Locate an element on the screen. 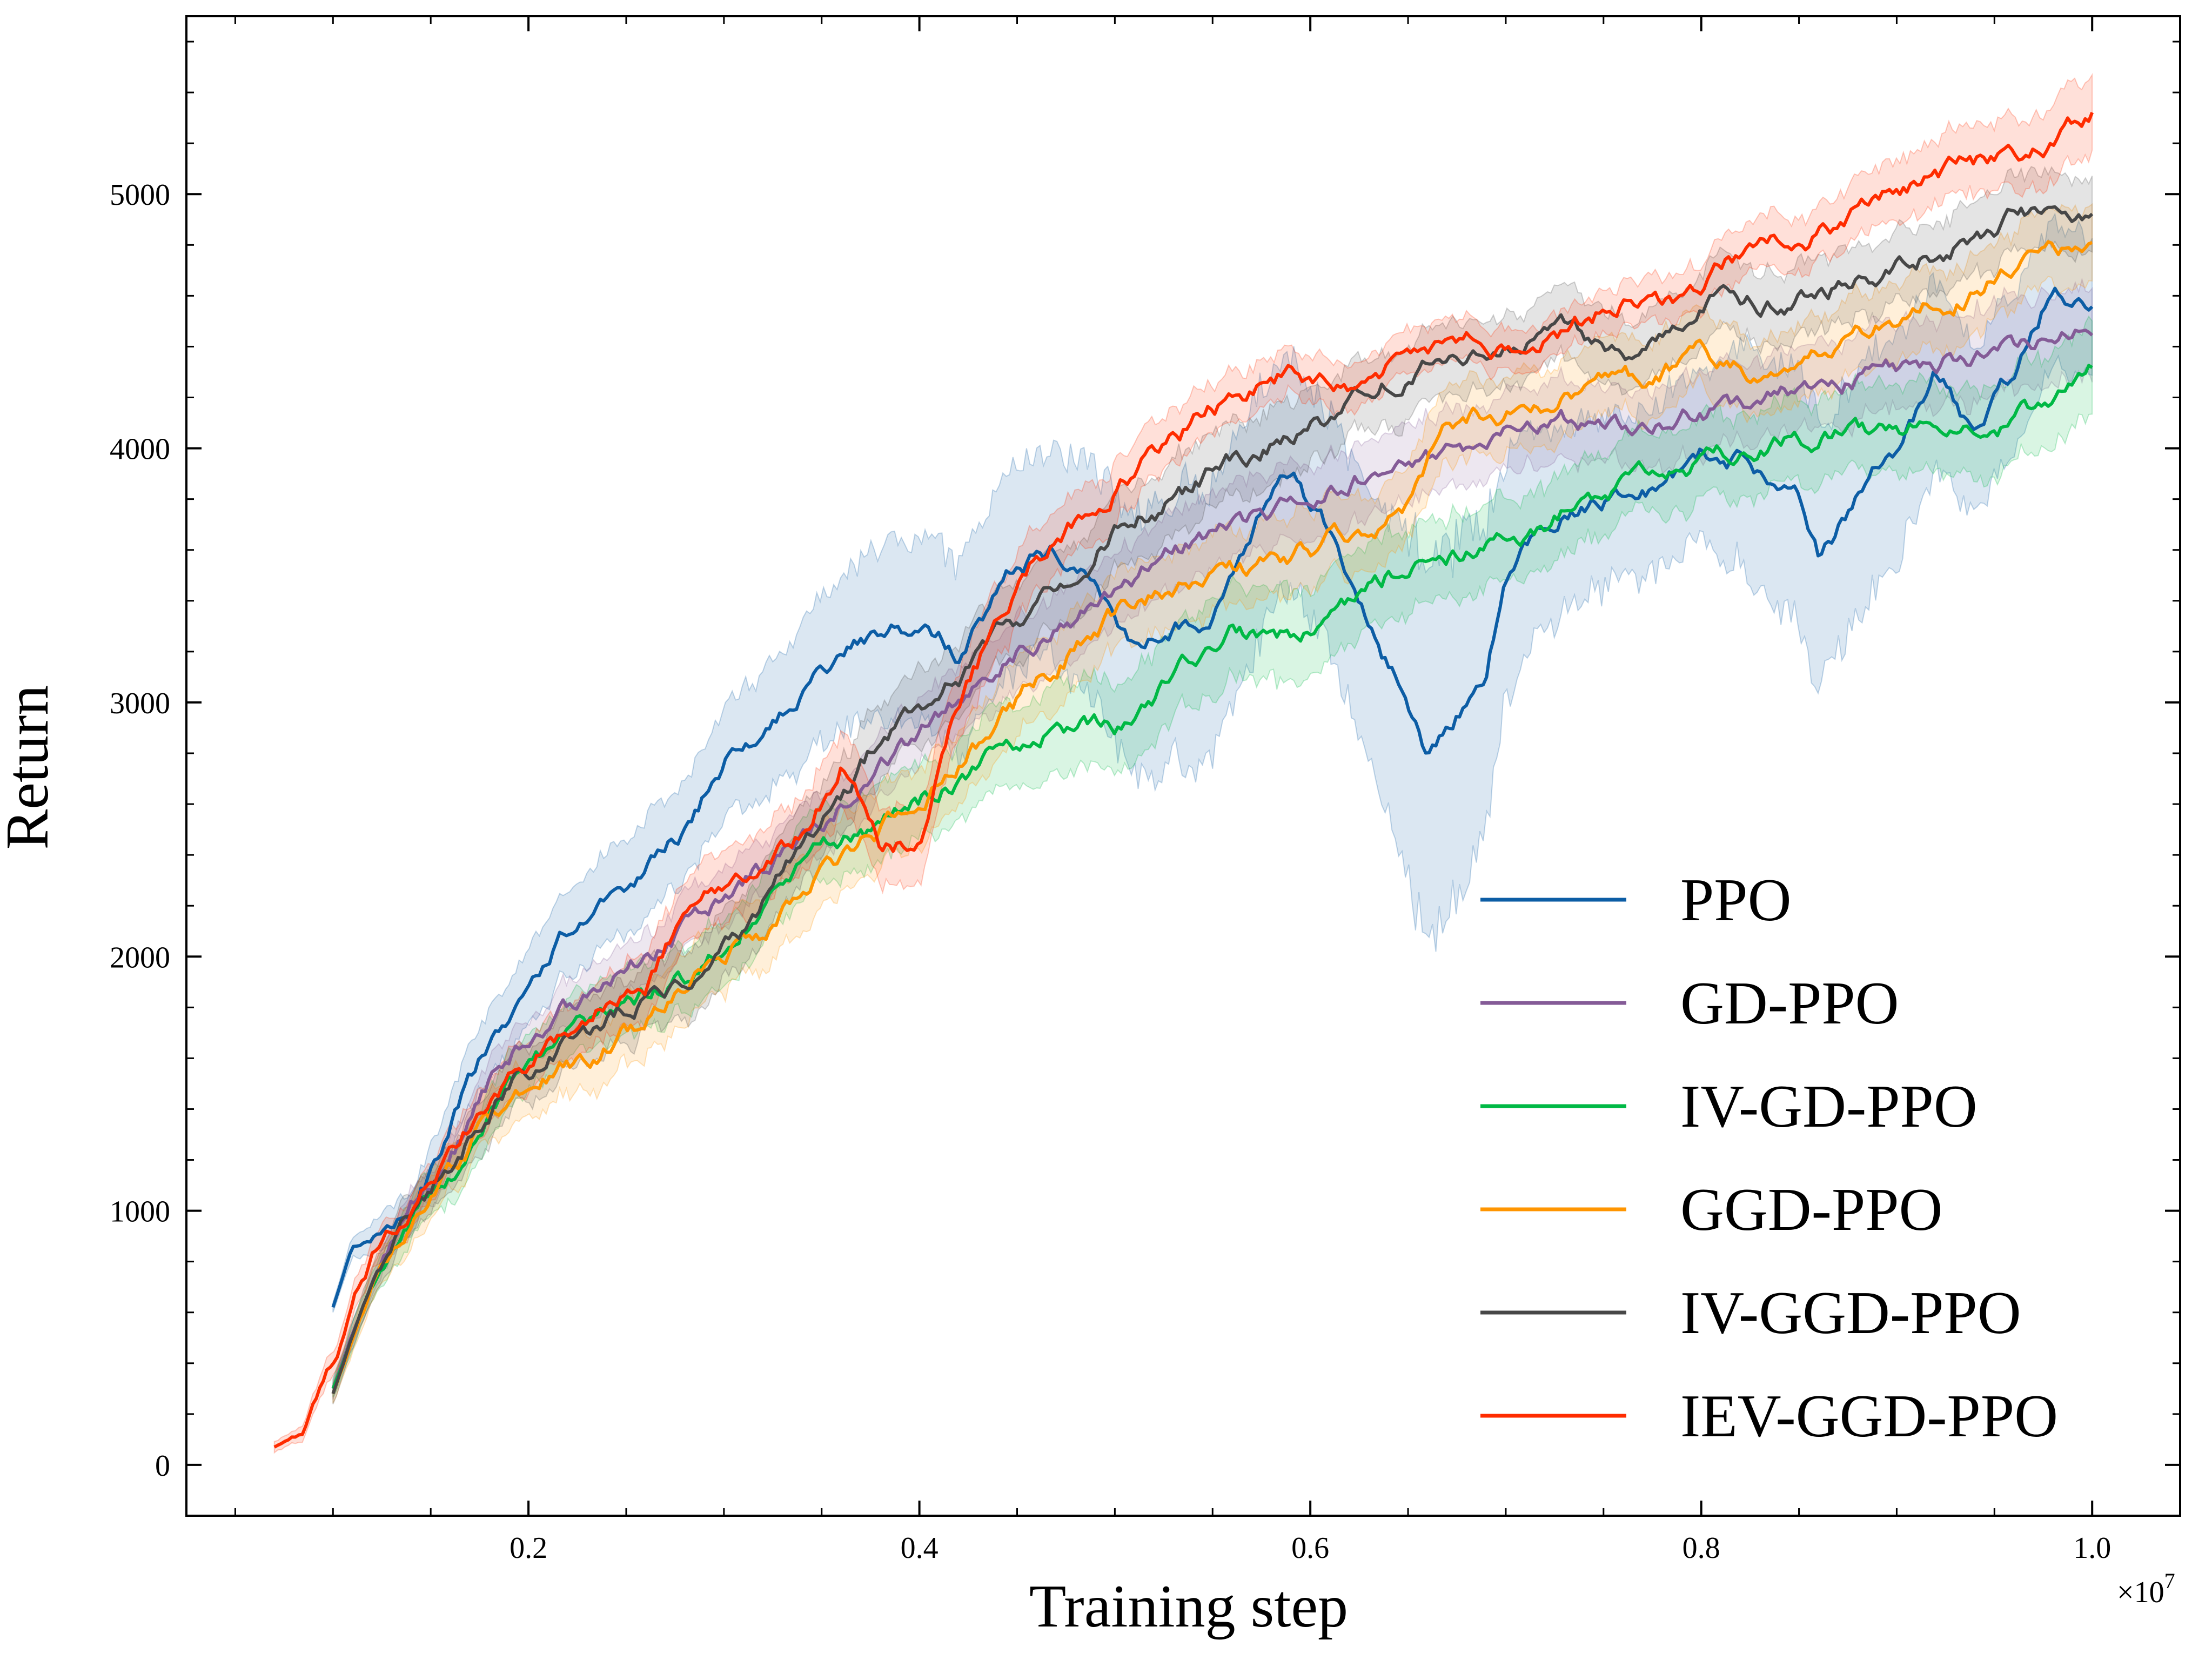 The height and width of the screenshot is (1660, 2212). y-tick-label: 4000 is located at coordinates (140, 450).